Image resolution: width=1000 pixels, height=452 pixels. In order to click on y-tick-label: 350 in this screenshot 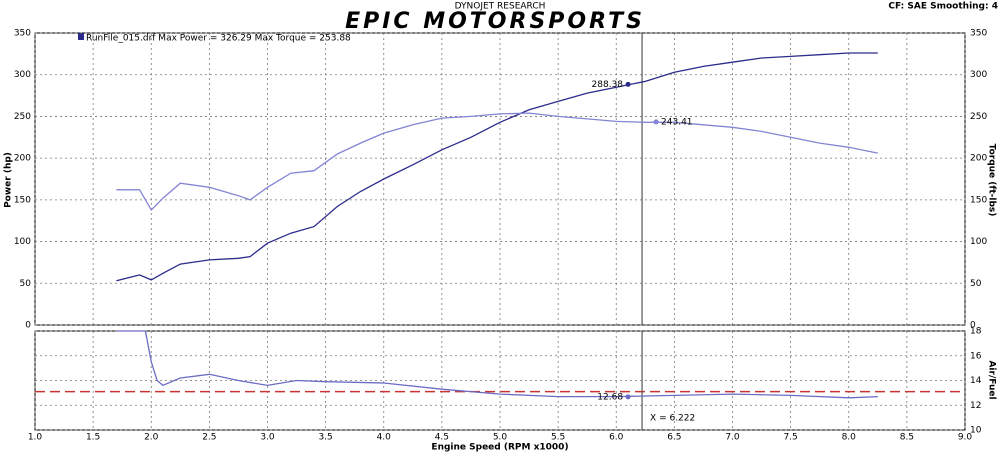, I will do `click(22, 34)`.